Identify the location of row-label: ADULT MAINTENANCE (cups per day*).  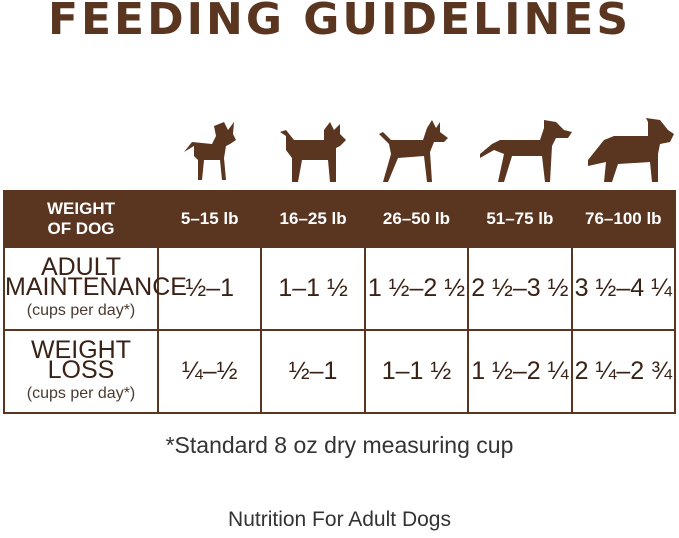
(95, 288).